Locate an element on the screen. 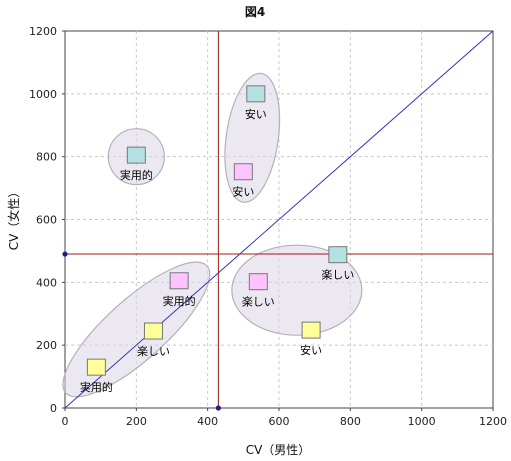 This screenshot has width=511, height=461. x-reference-marker is located at coordinates (218, 408).